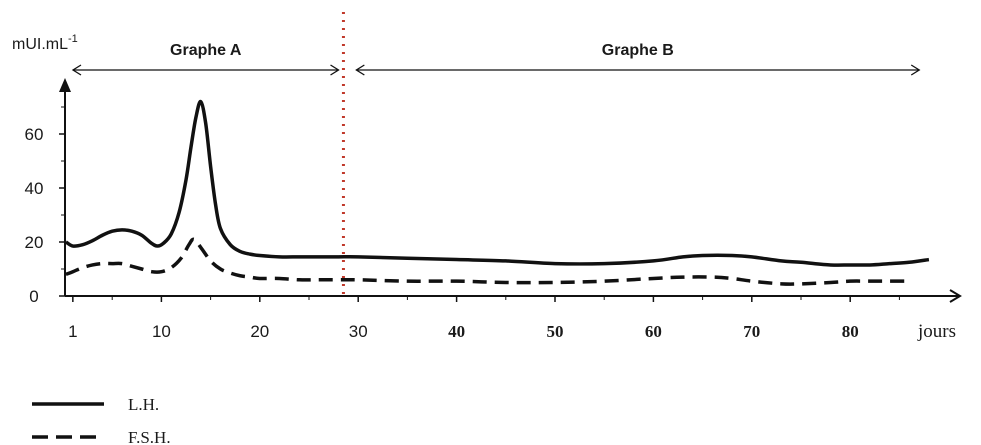 This screenshot has height=445, width=981. Describe the element at coordinates (73, 39) in the screenshot. I see `y-axis-unit-exponent: -1` at that location.